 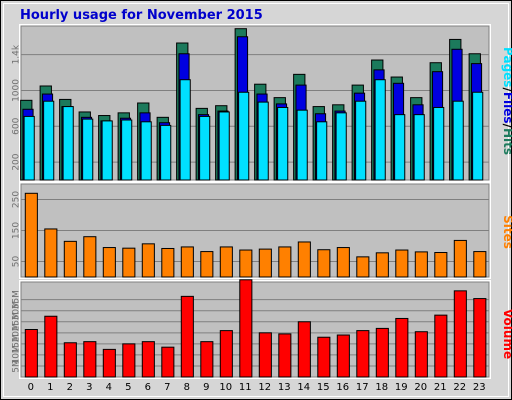 What do you see at coordinates (17, 161) in the screenshot?
I see `y-tick-label: 200` at bounding box center [17, 161].